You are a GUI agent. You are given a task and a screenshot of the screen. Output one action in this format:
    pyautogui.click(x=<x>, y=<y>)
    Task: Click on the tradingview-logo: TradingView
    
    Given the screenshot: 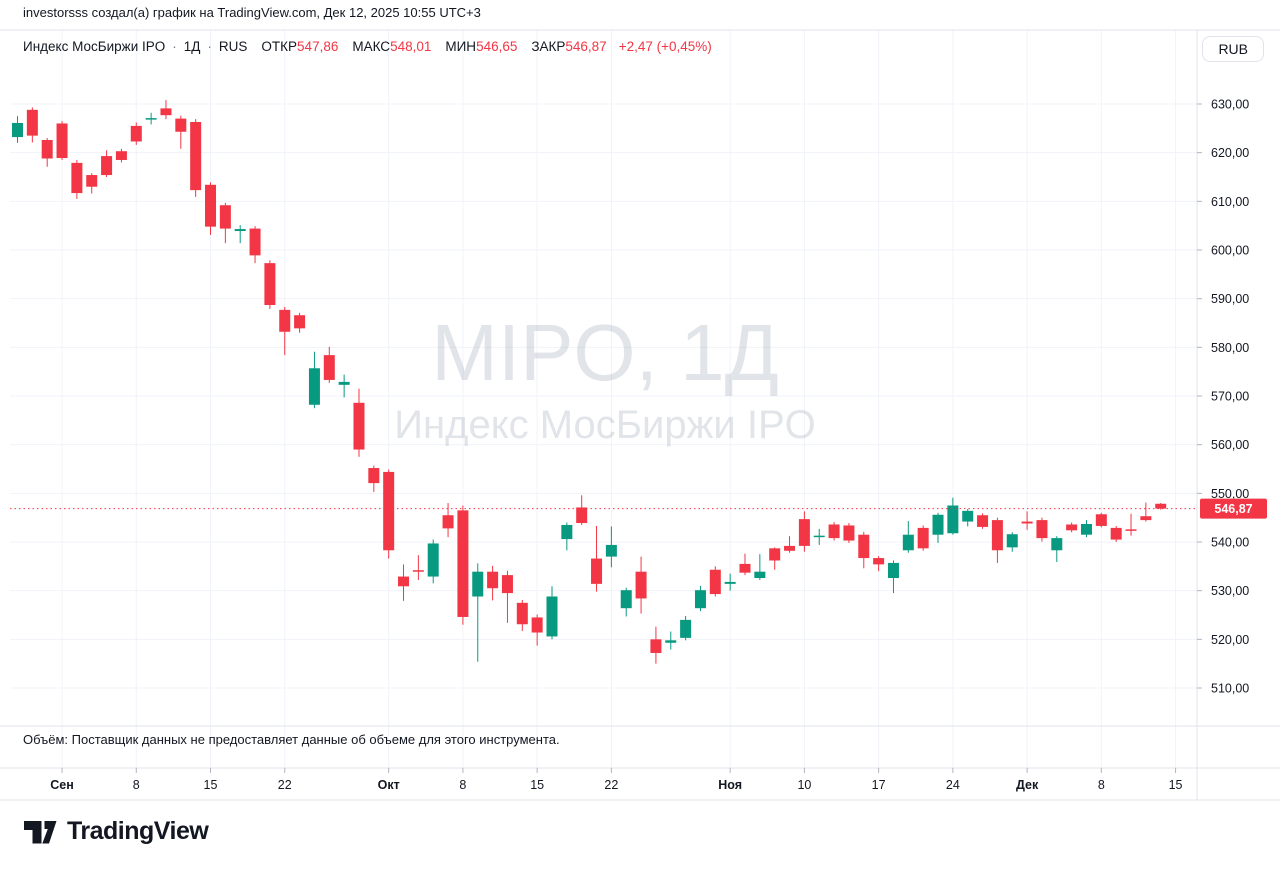 What is the action you would take?
    pyautogui.click(x=115, y=831)
    